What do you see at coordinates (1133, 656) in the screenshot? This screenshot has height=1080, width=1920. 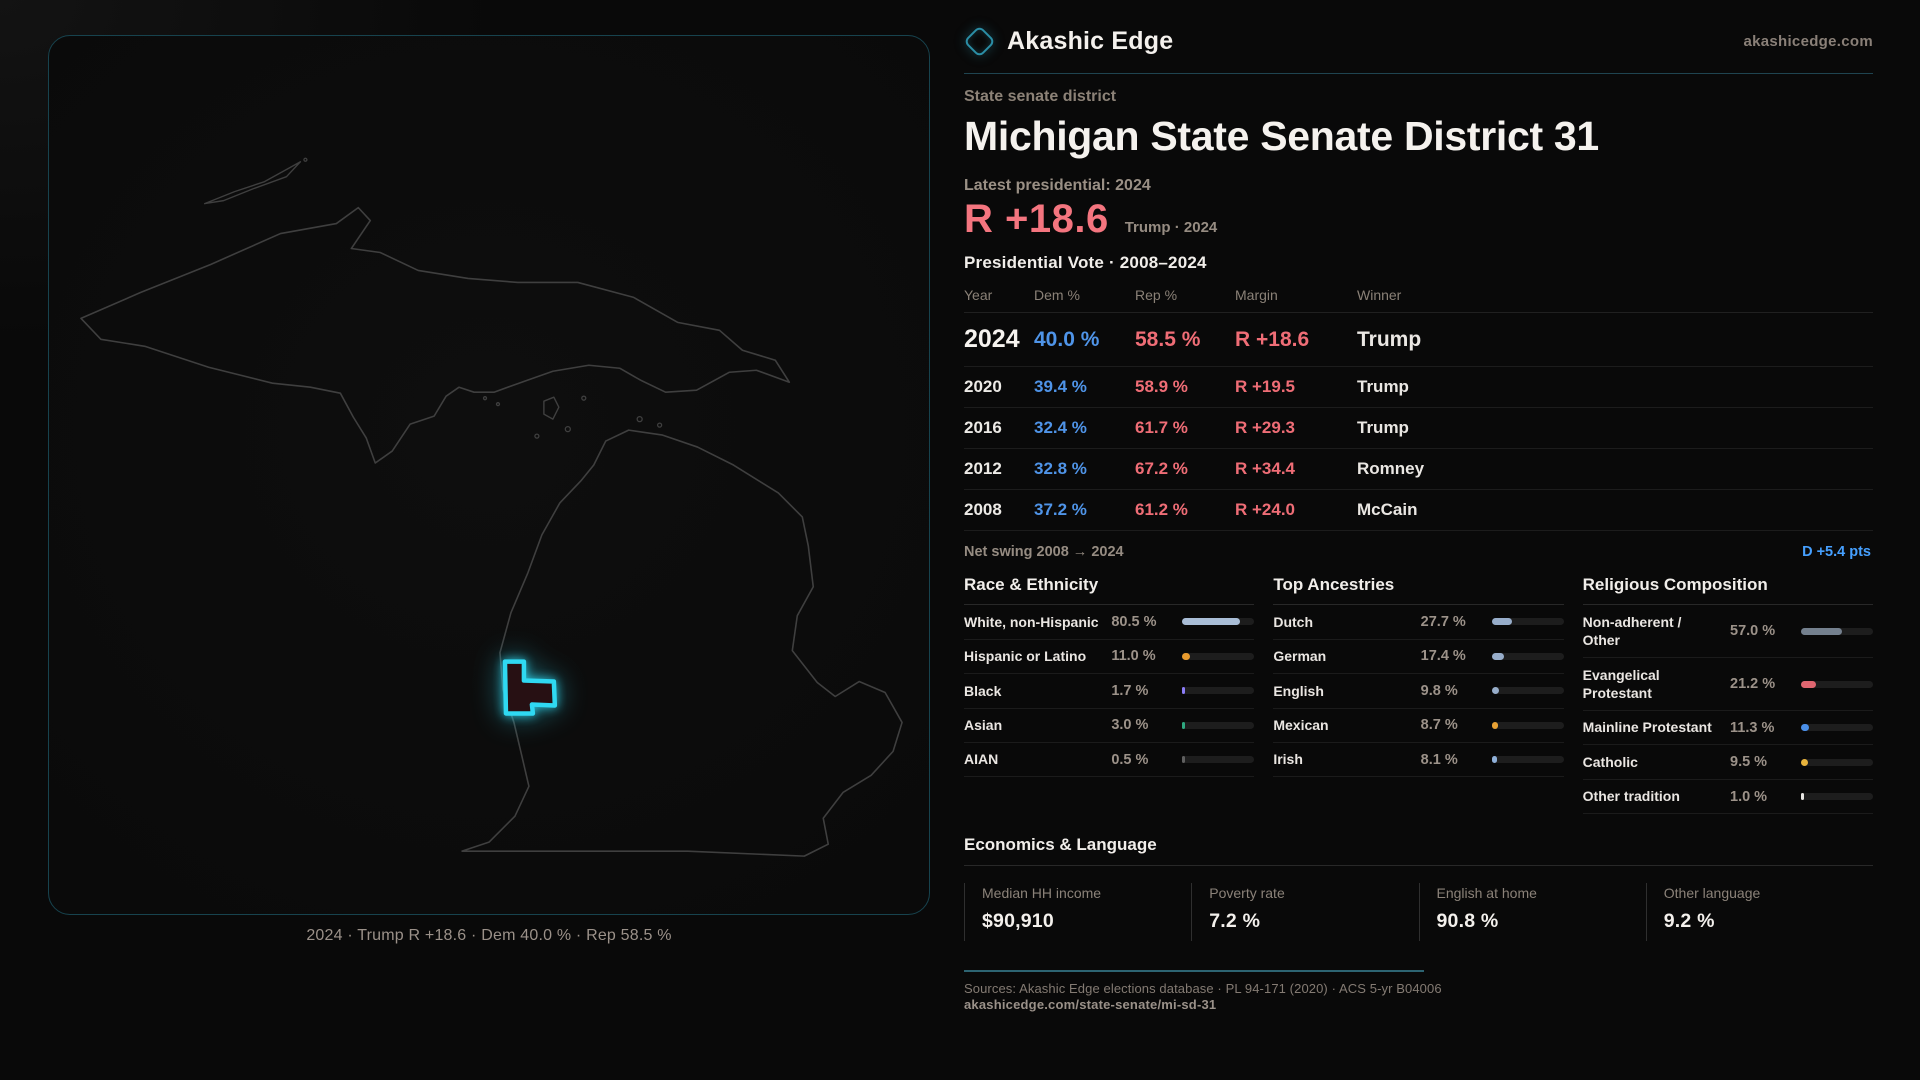 I see `demo-value: 11.0 %` at bounding box center [1133, 656].